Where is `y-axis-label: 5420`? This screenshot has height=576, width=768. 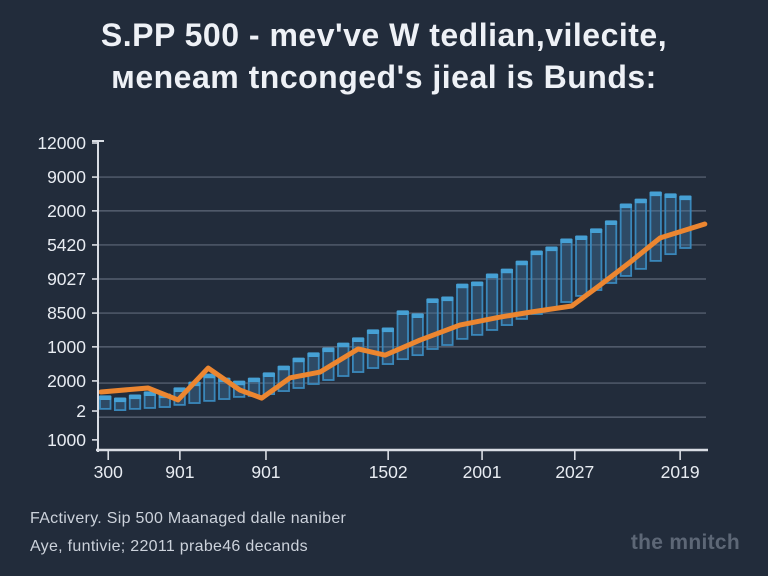 y-axis-label: 5420 is located at coordinates (66, 245).